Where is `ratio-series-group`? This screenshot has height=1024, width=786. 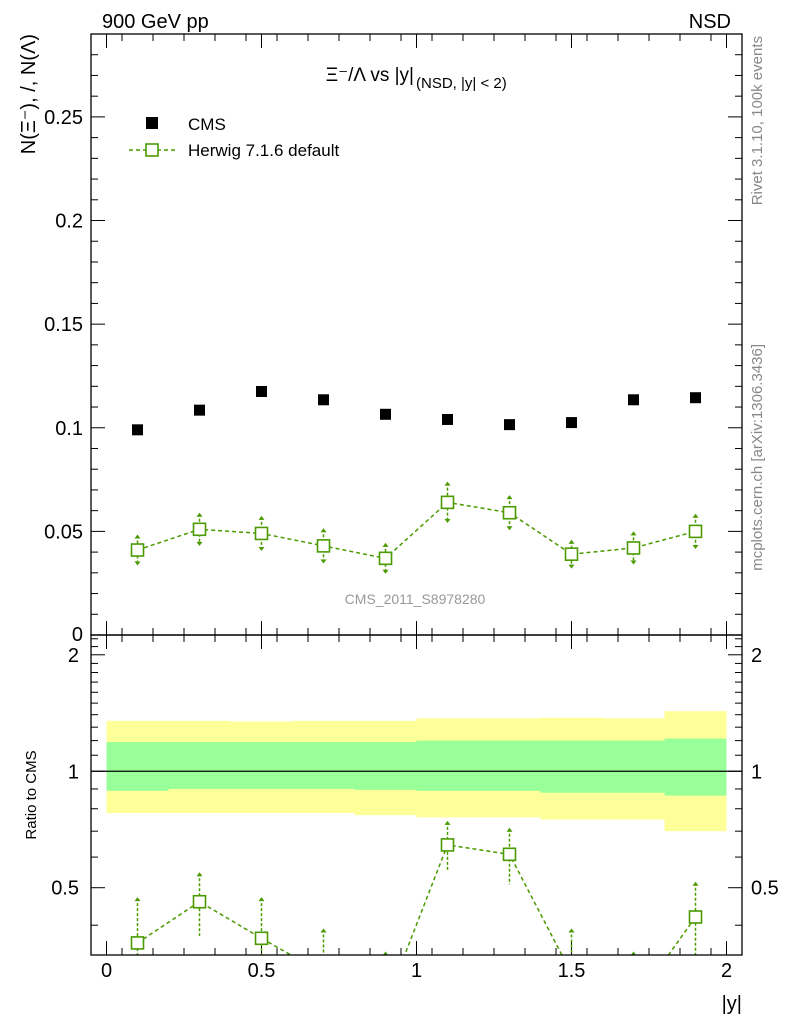 ratio-series-group is located at coordinates (416, 915).